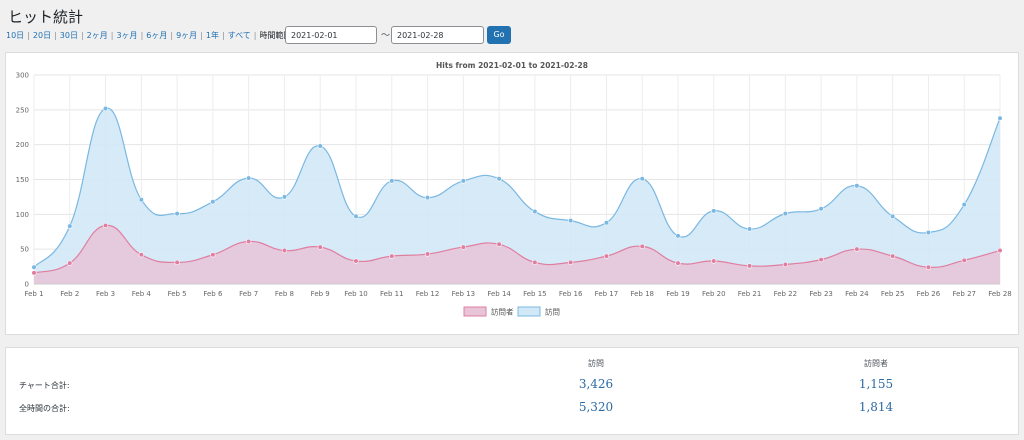 This screenshot has height=440, width=1024. What do you see at coordinates (596, 407) in the screenshot?
I see `all-time-total-visits: 5,320` at bounding box center [596, 407].